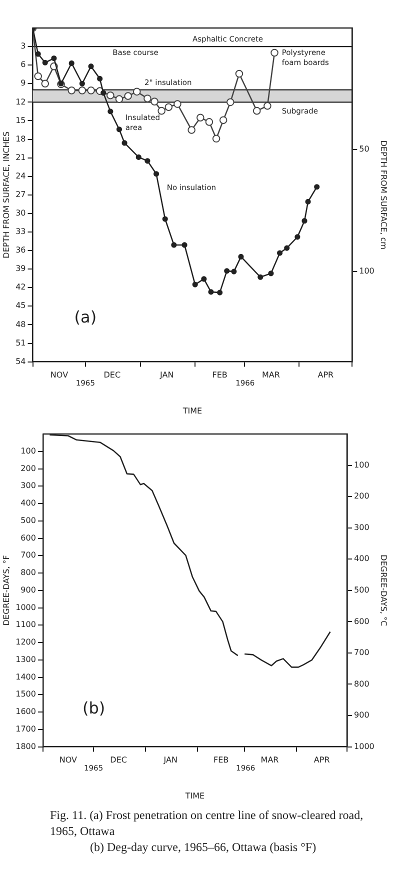  Describe the element at coordinates (26, 694) in the screenshot. I see `y-tick-label: 1500` at that location.